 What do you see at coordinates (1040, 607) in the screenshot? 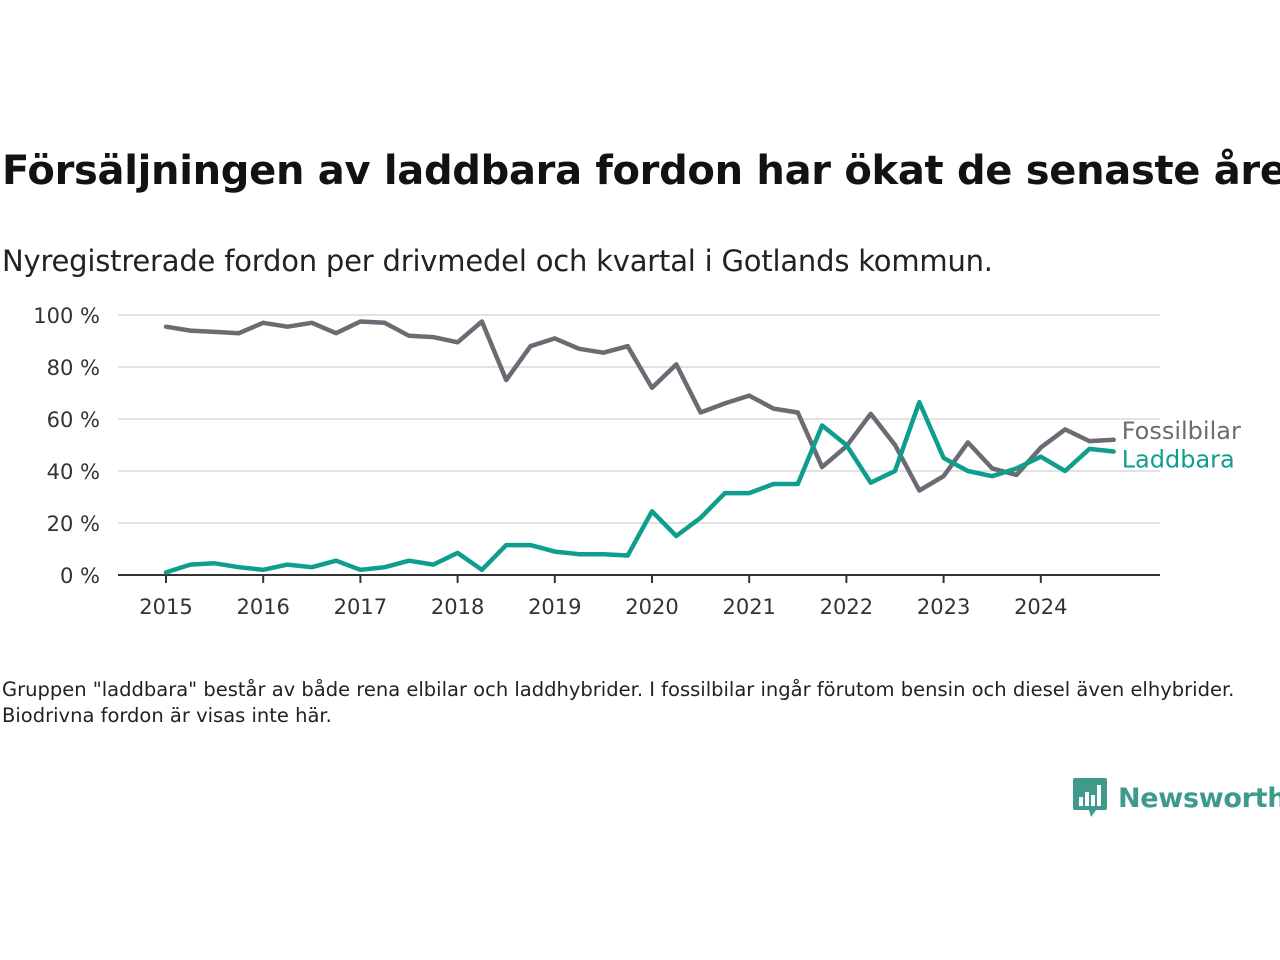
I see `x-tick-label: 2024` at bounding box center [1040, 607].